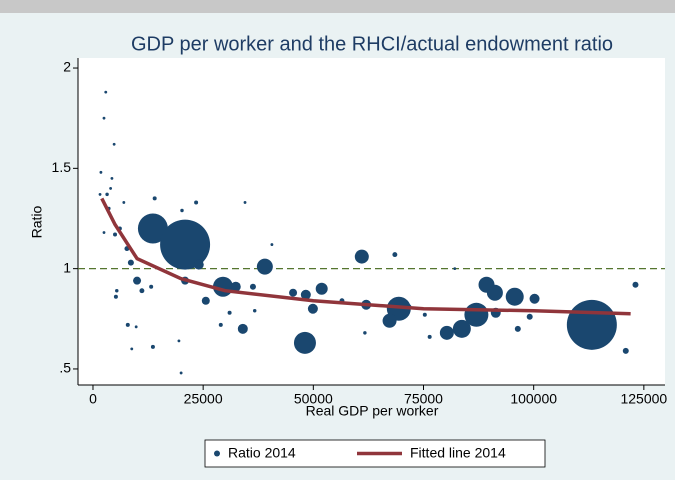 The height and width of the screenshot is (485, 675). I want to click on y-tick-label: 2, so click(67, 67).